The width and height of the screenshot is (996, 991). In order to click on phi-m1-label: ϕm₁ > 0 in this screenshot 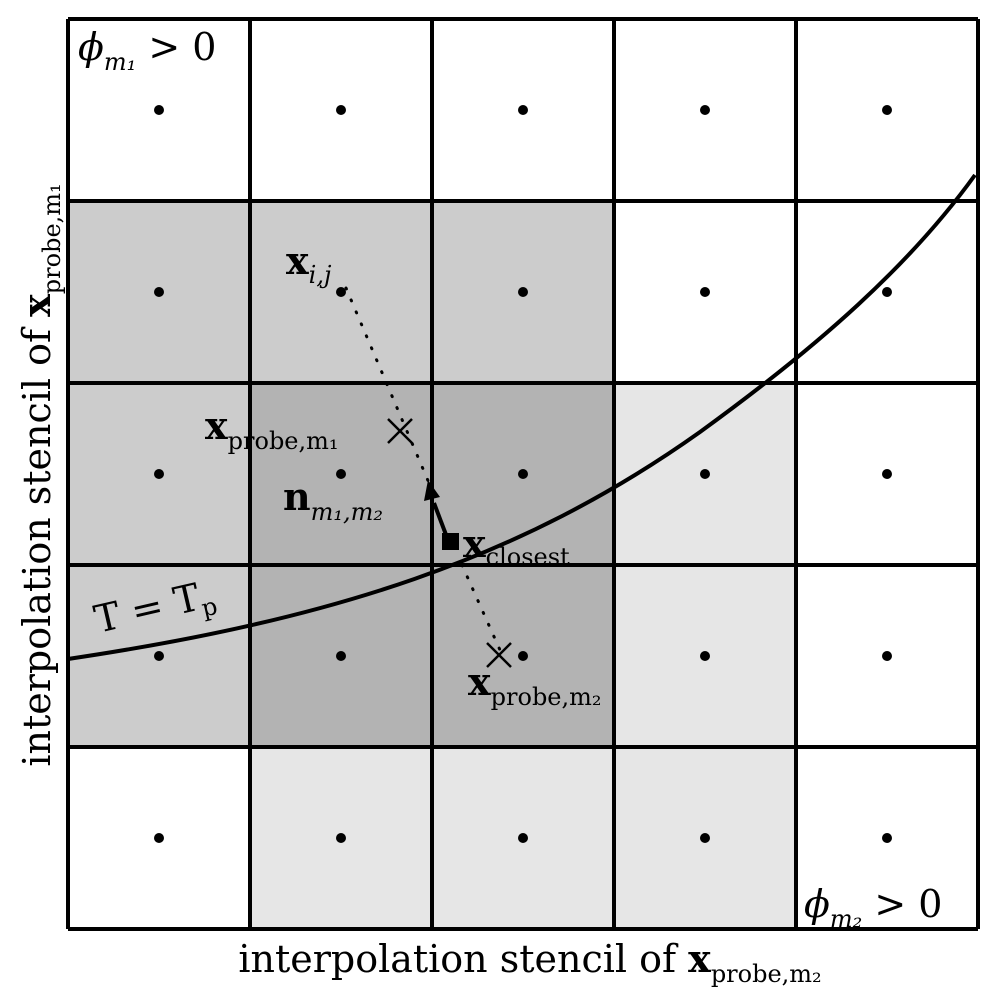, I will do `click(147, 50)`.